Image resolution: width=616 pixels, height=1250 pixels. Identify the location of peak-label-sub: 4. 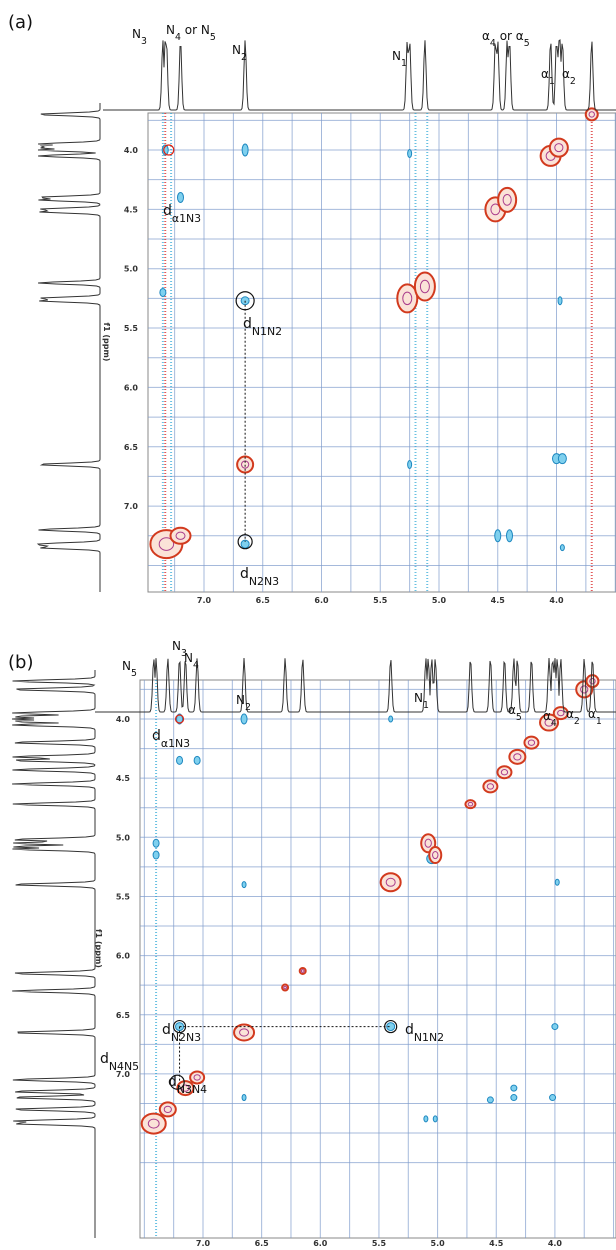
(178, 37).